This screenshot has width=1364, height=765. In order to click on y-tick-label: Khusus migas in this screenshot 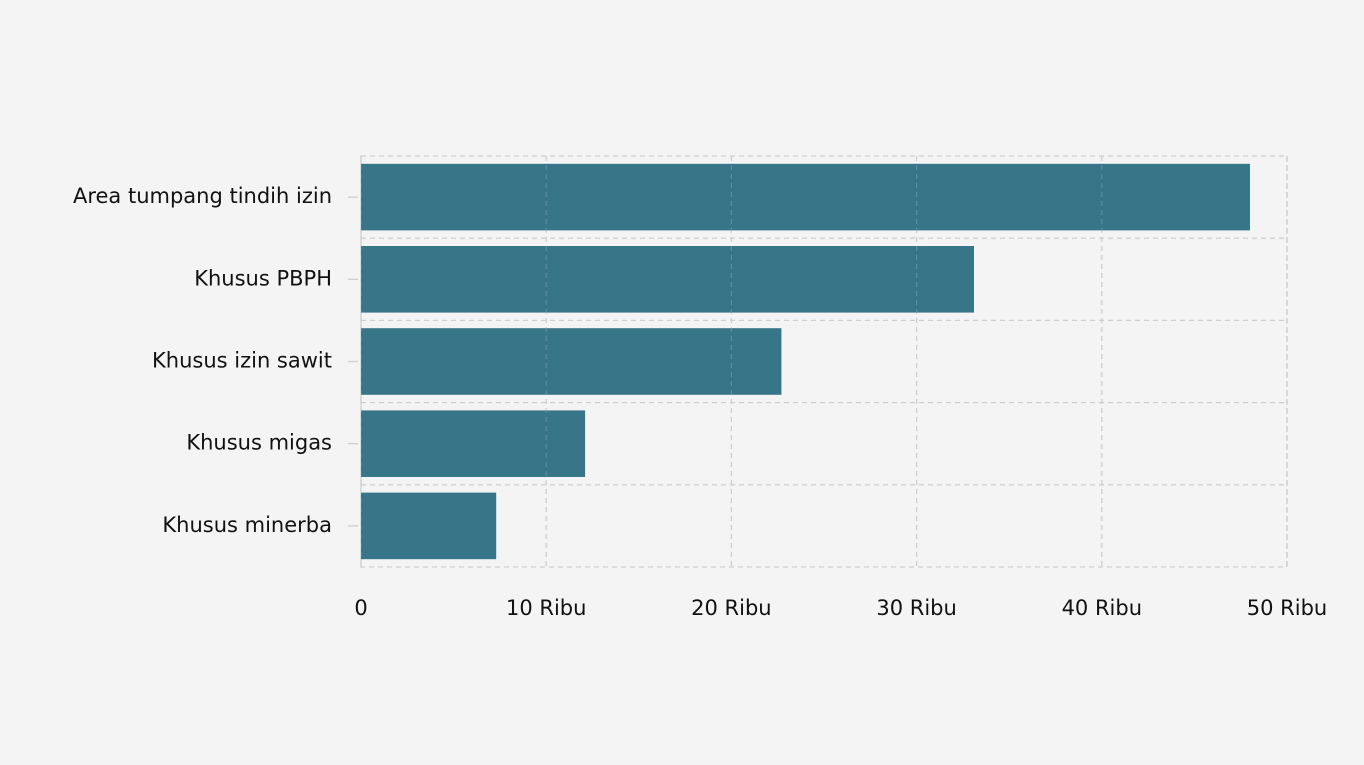, I will do `click(259, 443)`.